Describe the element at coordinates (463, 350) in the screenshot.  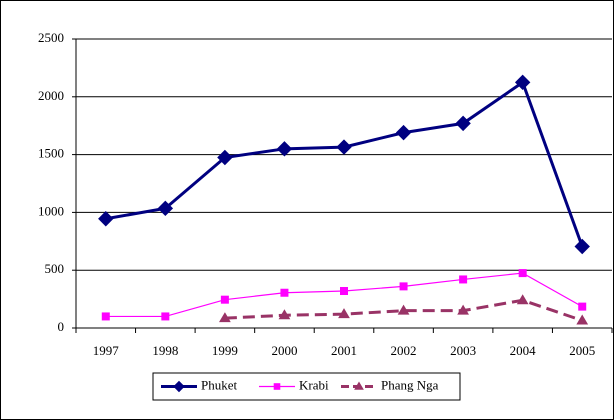
I see `x-tick-label: 2003` at that location.